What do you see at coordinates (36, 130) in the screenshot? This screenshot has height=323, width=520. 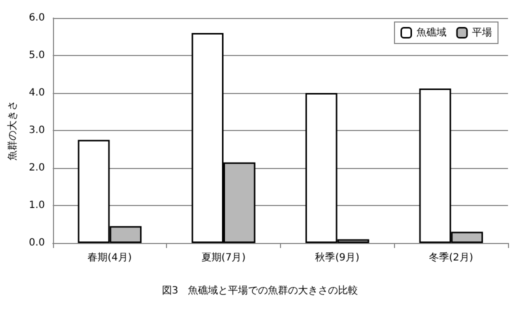 I see `y-tick-label: 3.0` at bounding box center [36, 130].